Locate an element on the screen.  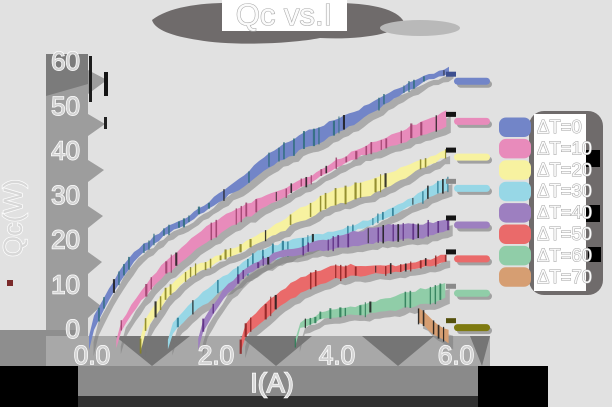
legend-label: ΔT=50 is located at coordinates (564, 233).